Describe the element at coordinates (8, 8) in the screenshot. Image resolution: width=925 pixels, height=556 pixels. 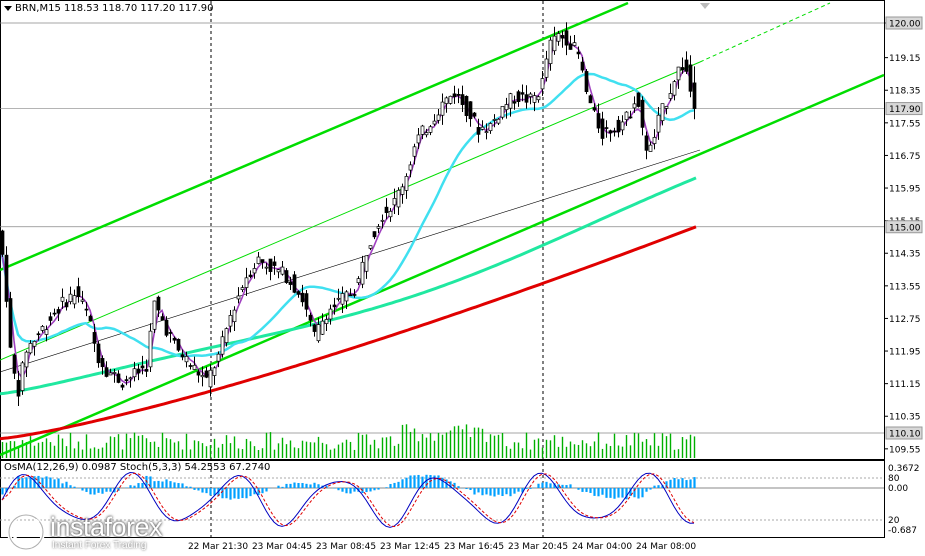
I see `dropdown-icon` at that location.